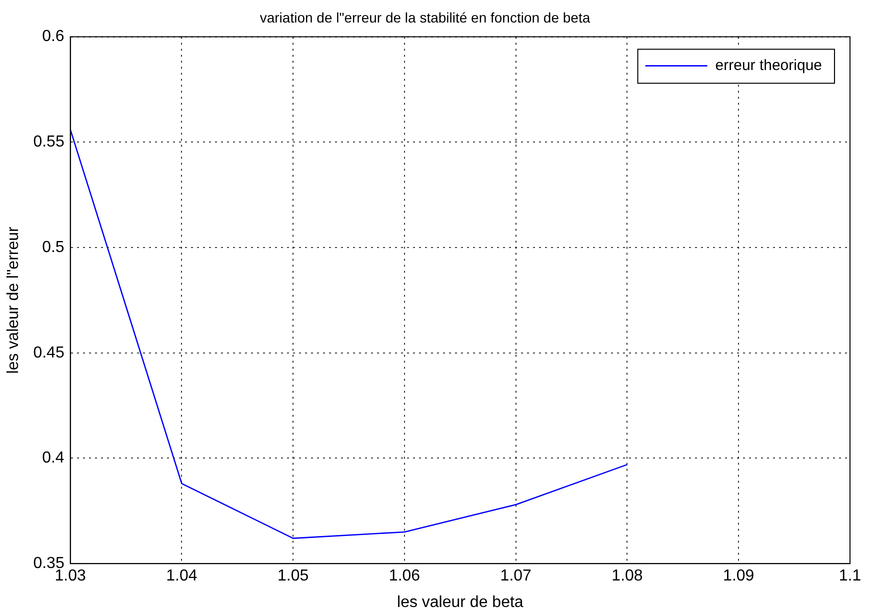  I want to click on x-tick-label: 1.08, so click(627, 576).